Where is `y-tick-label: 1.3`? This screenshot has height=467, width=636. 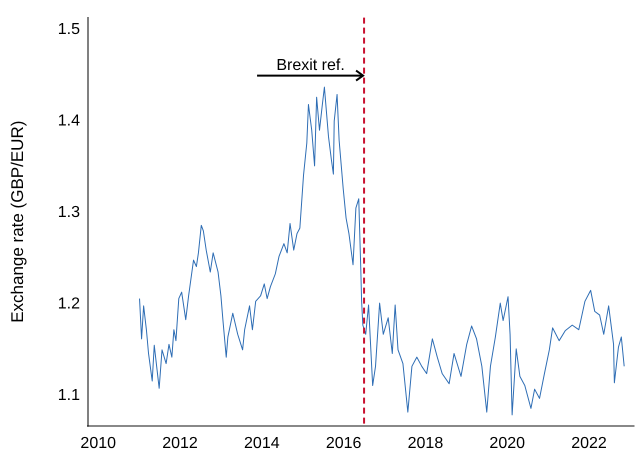 y-tick-label: 1.3 is located at coordinates (69, 212).